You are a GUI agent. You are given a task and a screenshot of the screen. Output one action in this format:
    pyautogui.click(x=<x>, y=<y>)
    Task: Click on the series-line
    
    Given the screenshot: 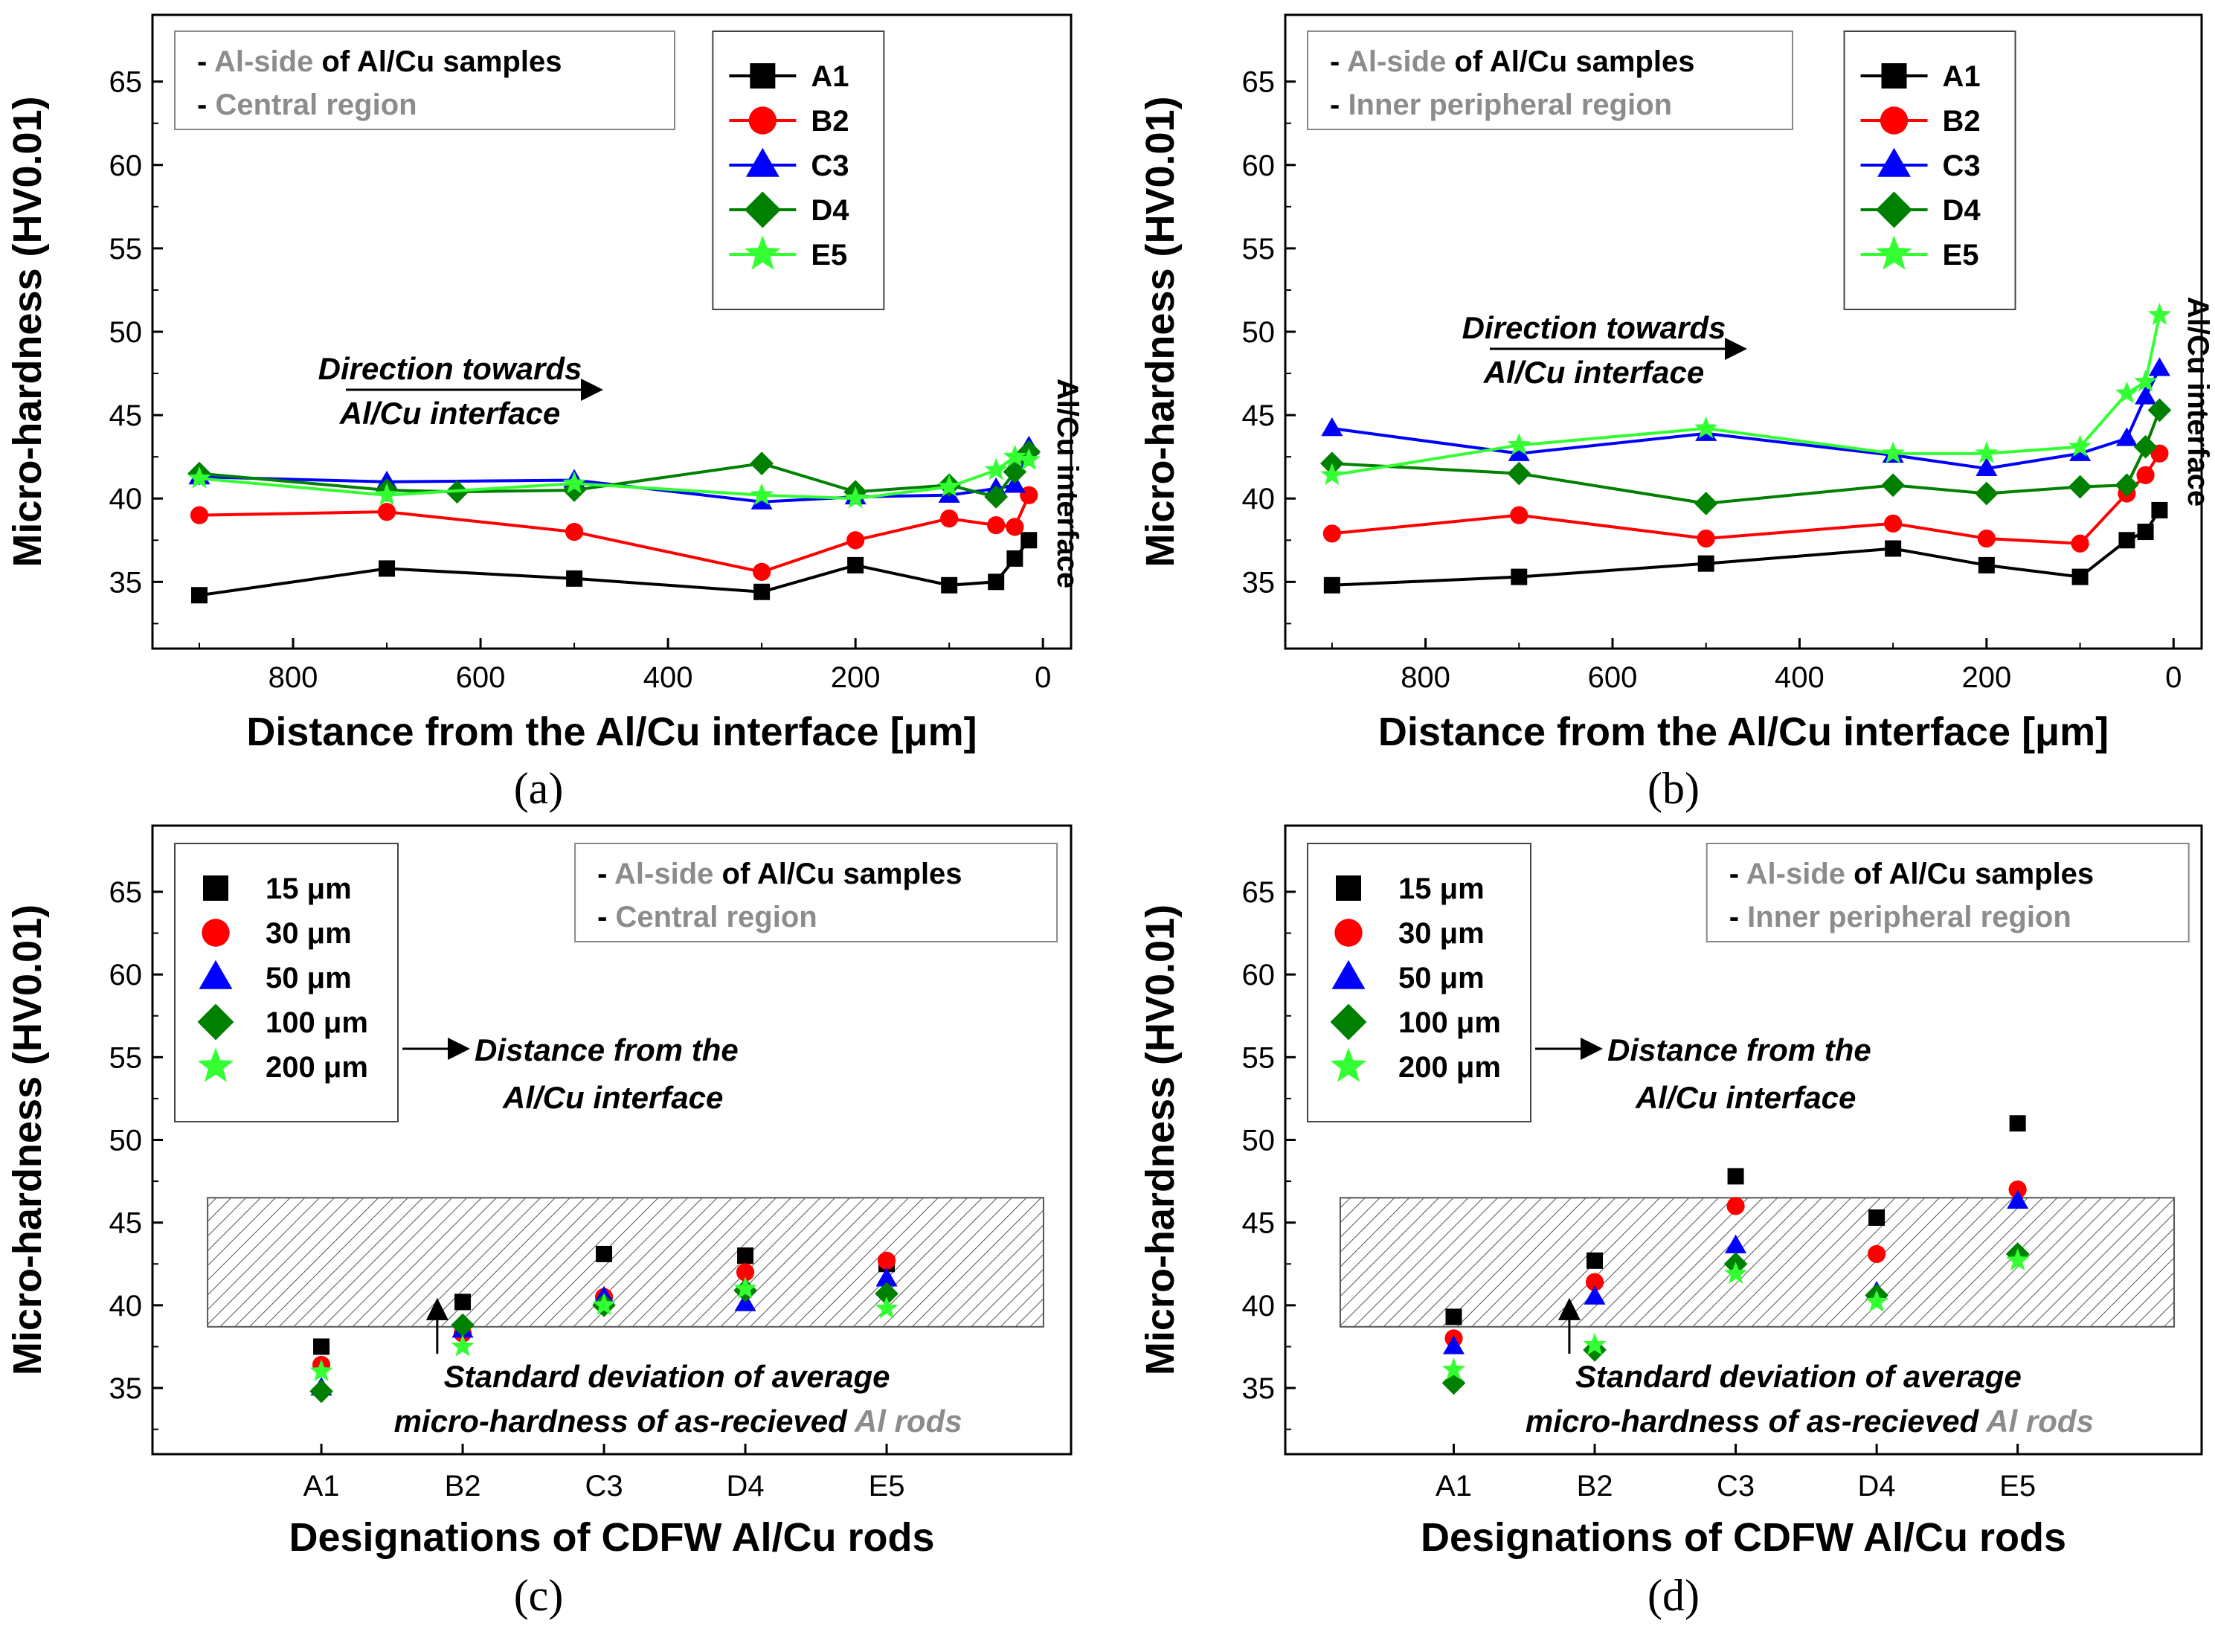 What is the action you would take?
    pyautogui.click(x=615, y=568)
    